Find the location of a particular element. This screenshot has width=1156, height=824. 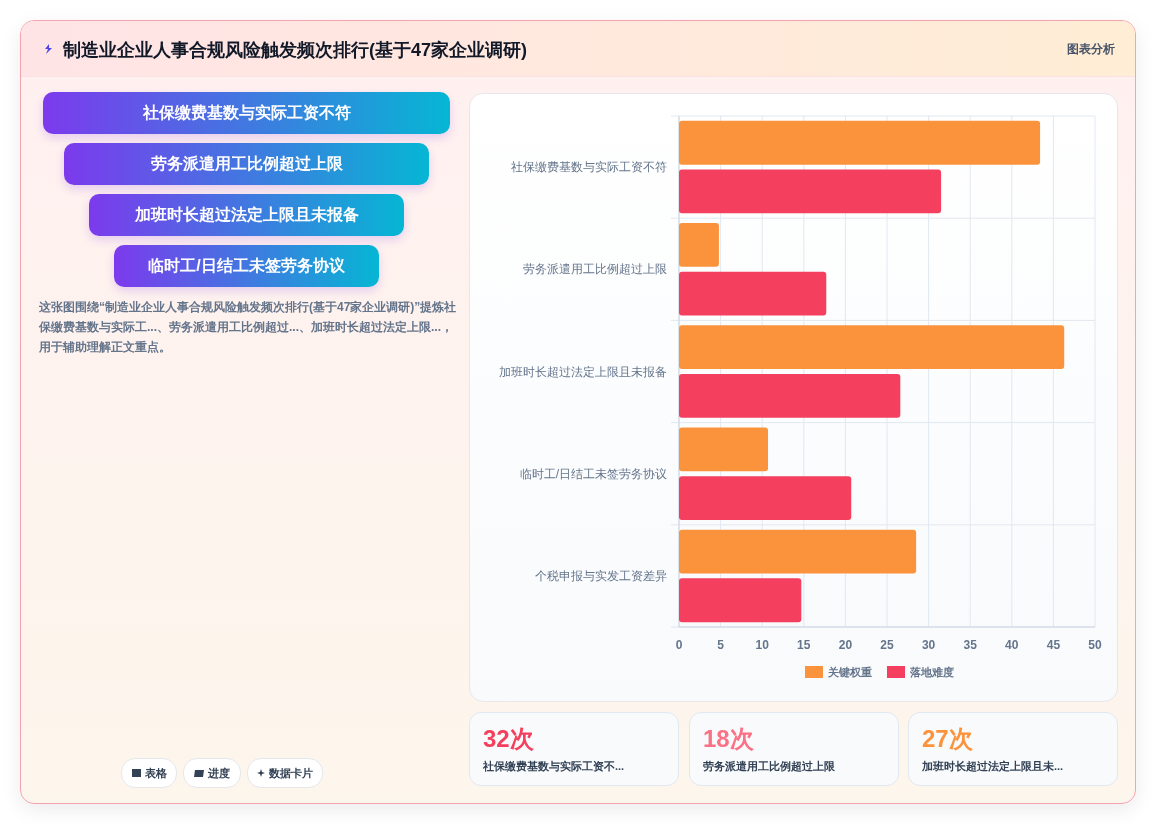

x-tick-label: 25 is located at coordinates (887, 645).